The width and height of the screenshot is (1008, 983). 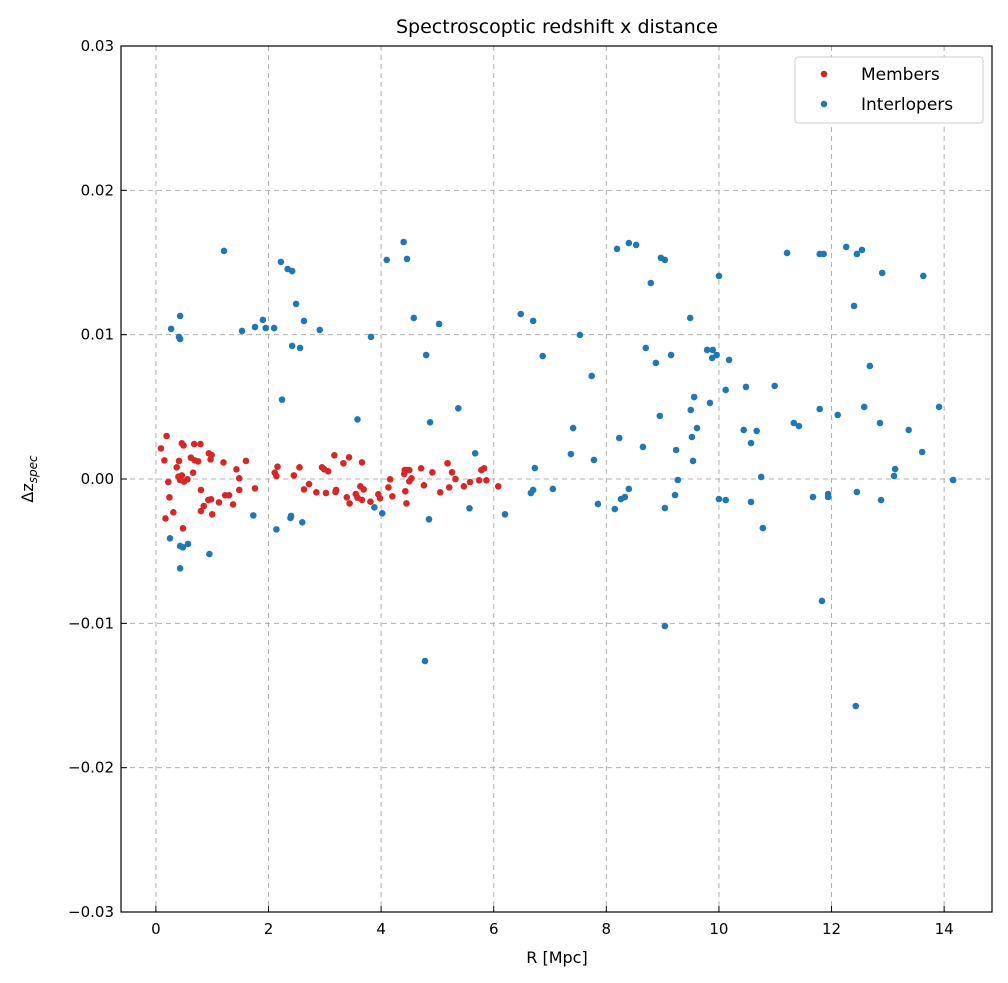 I want to click on x-tick-label: 2, so click(x=269, y=929).